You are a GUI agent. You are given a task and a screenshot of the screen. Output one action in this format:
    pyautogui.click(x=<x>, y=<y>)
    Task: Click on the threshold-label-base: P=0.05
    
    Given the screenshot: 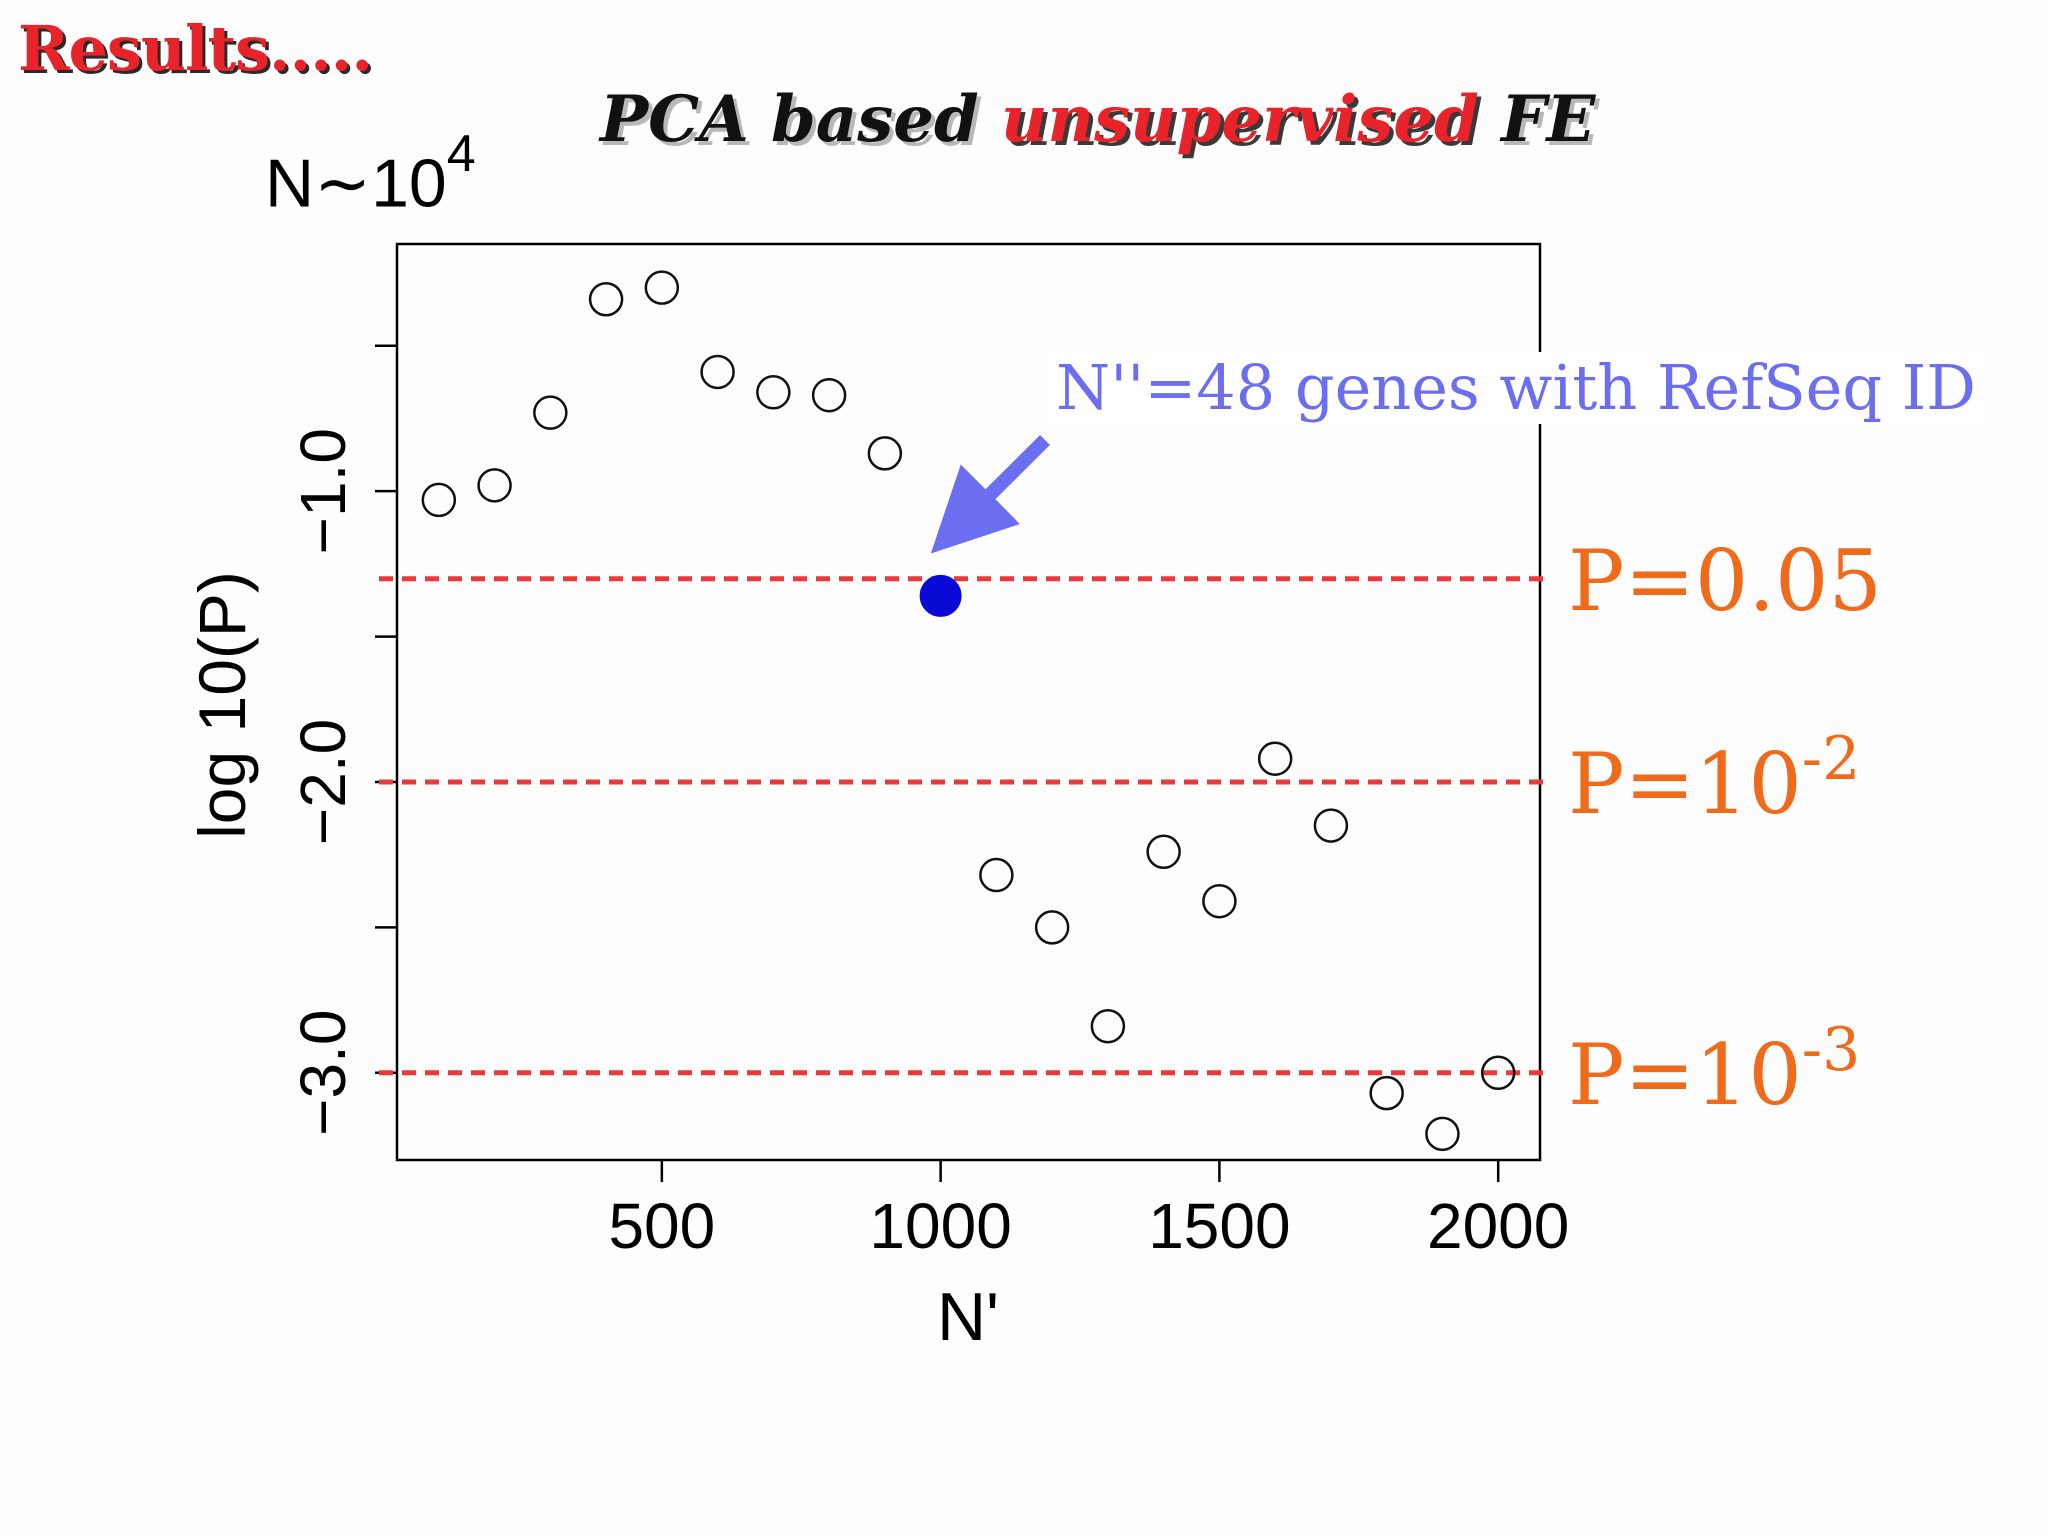 What is the action you would take?
    pyautogui.click(x=1725, y=580)
    